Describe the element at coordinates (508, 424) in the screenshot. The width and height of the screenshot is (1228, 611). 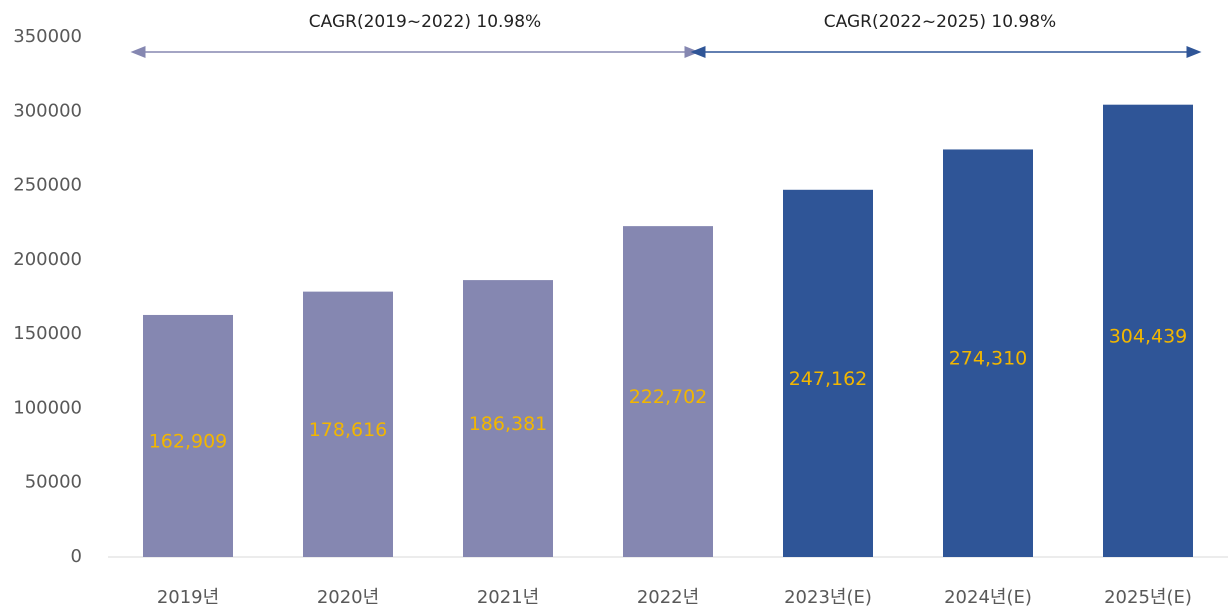
I see `data-label: 186,381` at that location.